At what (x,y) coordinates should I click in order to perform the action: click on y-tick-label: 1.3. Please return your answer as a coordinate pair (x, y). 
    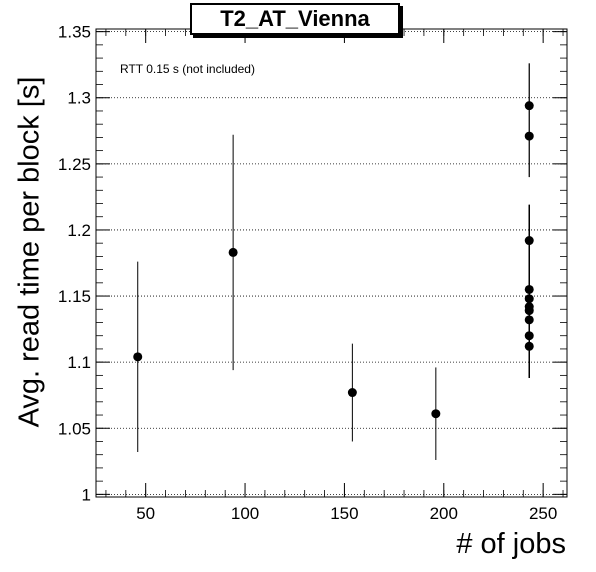
    Looking at the image, I should click on (79, 98).